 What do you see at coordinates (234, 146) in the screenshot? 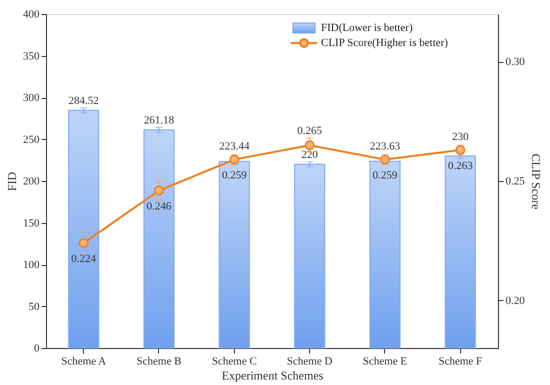
I see `data-label: 223.44` at bounding box center [234, 146].